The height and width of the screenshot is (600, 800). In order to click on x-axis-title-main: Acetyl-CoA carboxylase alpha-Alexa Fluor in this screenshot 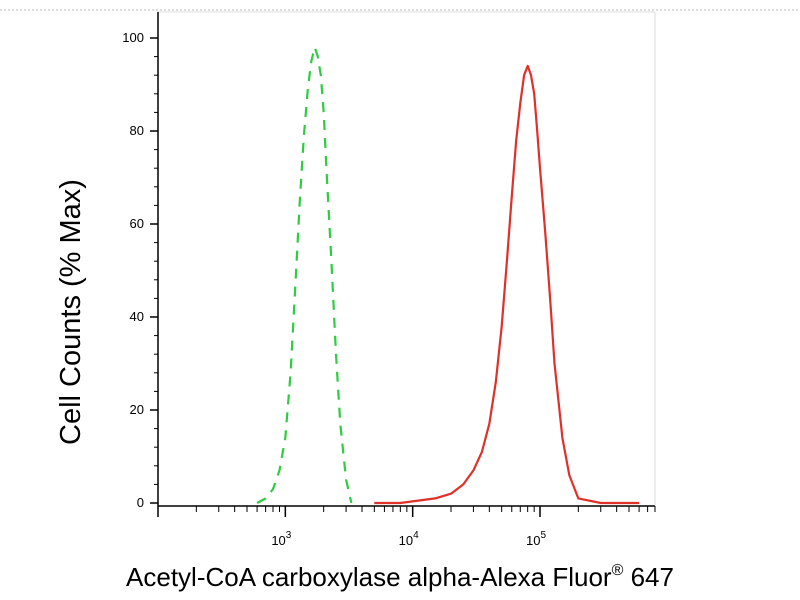, I will do `click(369, 577)`.